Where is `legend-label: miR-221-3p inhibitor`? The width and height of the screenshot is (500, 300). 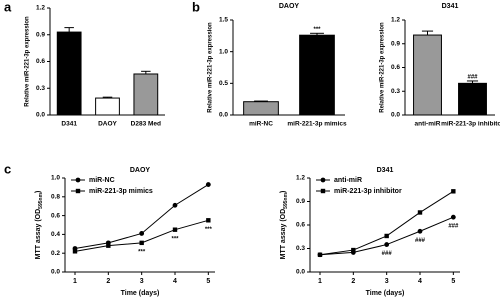 legend-label: miR-221-3p inhibitor is located at coordinates (368, 191).